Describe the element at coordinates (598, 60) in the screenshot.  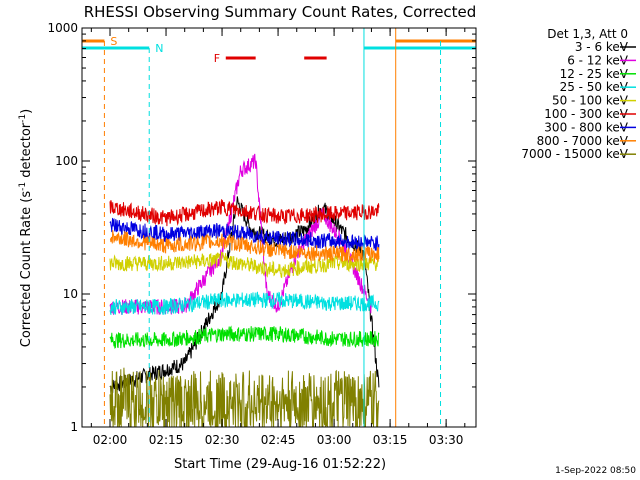
I see `legend-label: 6 - 12 keV` at that location.